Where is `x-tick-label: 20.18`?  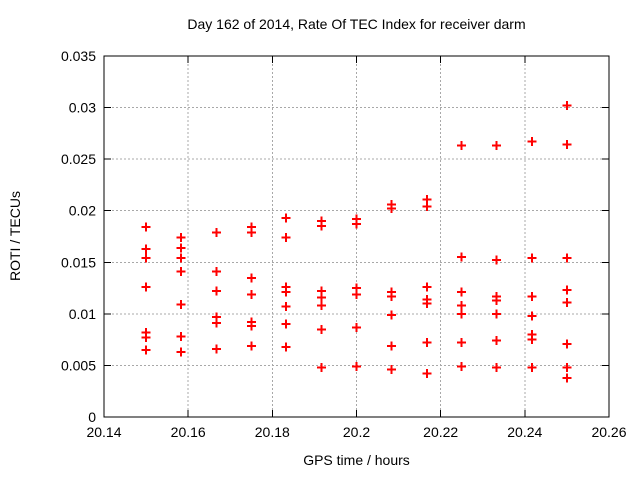
x-tick-label: 20.18 is located at coordinates (272, 432).